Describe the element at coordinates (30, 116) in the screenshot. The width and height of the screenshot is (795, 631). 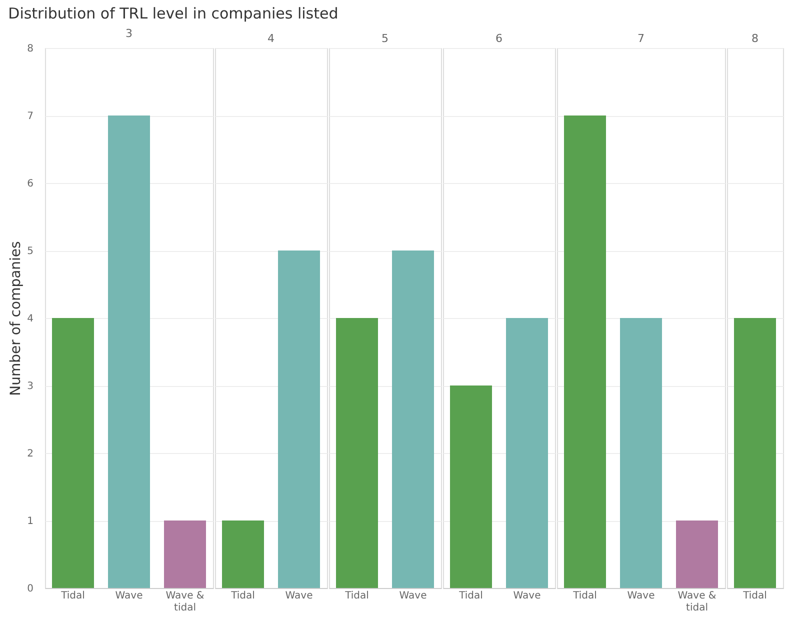
I see `y-tick-label: 7` at that location.